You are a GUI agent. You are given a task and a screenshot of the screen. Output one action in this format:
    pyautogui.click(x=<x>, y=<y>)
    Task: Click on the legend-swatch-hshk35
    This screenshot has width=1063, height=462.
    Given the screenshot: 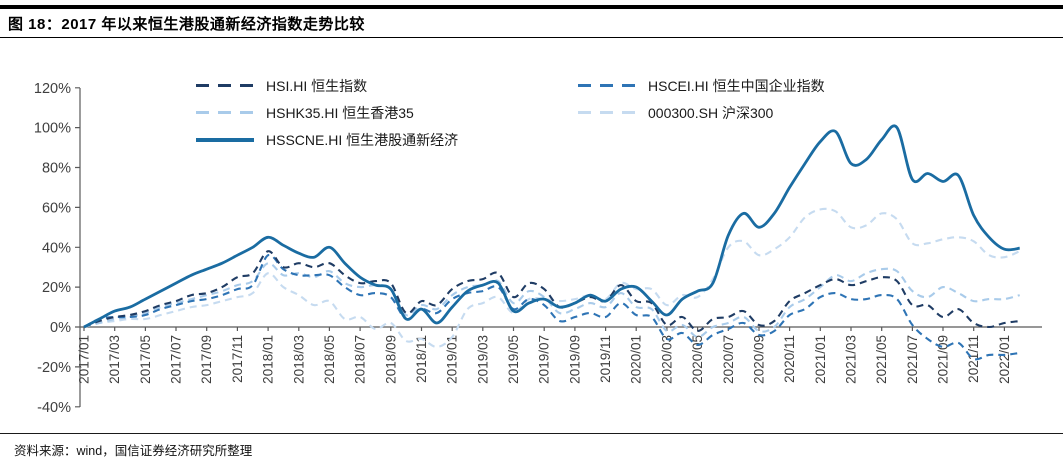 What is the action you would take?
    pyautogui.click(x=225, y=112)
    